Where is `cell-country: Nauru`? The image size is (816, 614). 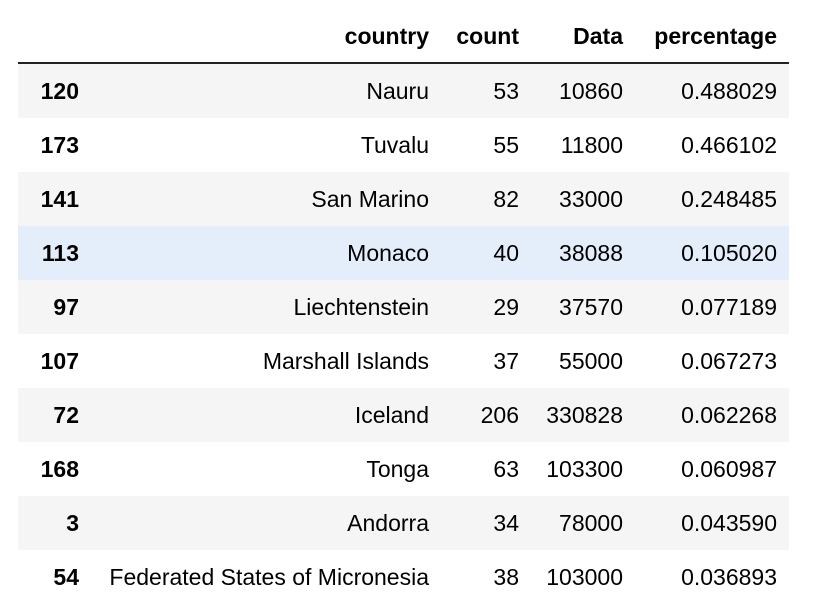 cell-country: Nauru is located at coordinates (397, 90).